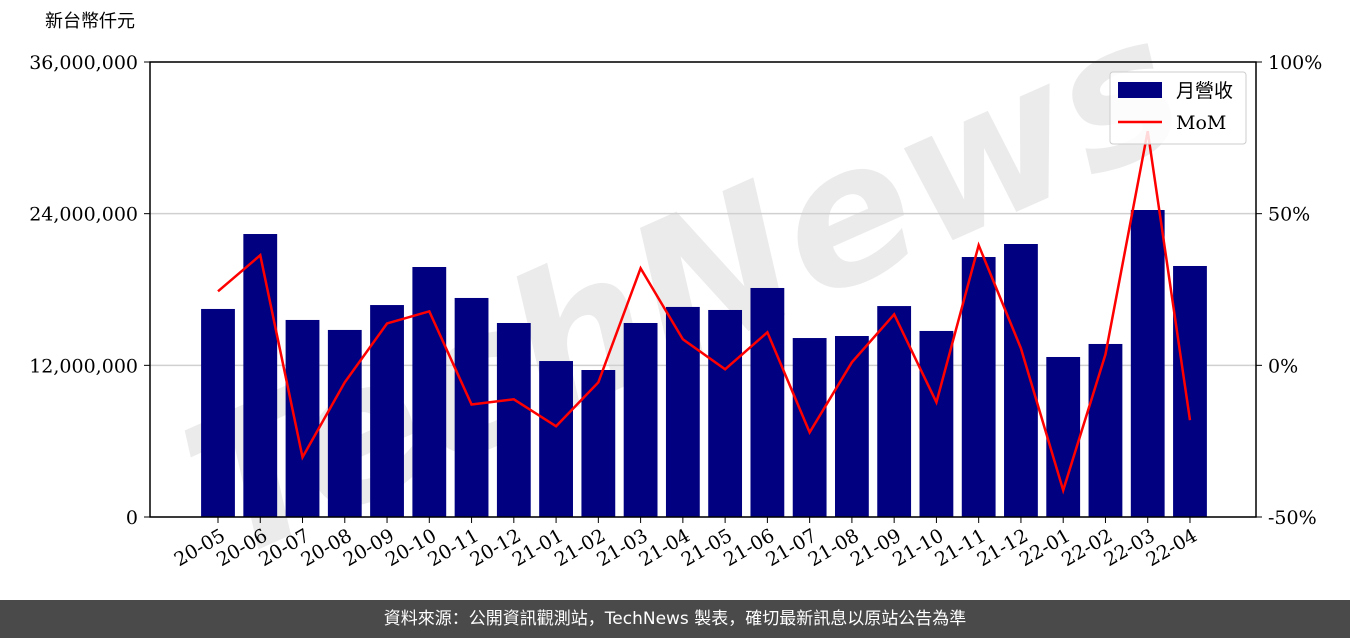 This screenshot has height=638, width=1350. What do you see at coordinates (675, 619) in the screenshot?
I see `footer: 資料來源：公開資訊觀測站，TechNews 製表，確切最新訊息以原站公告為準` at bounding box center [675, 619].